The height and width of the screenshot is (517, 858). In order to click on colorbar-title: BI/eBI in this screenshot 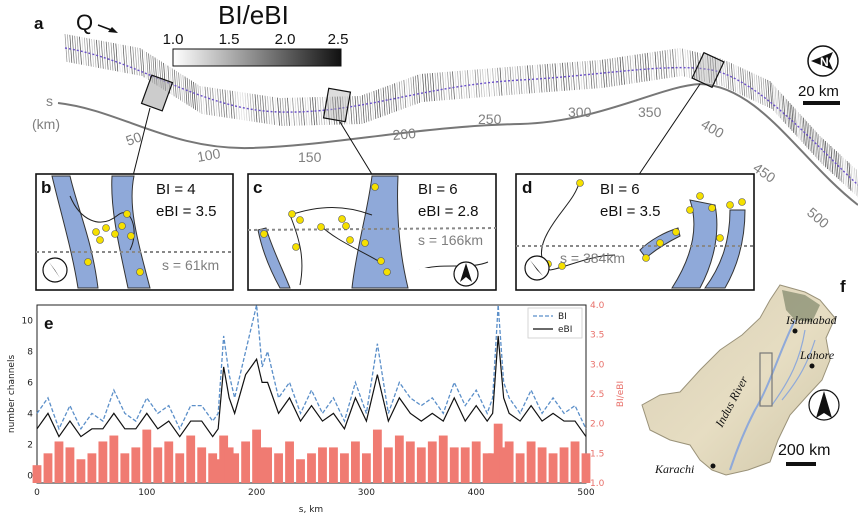, I will do `click(253, 15)`.